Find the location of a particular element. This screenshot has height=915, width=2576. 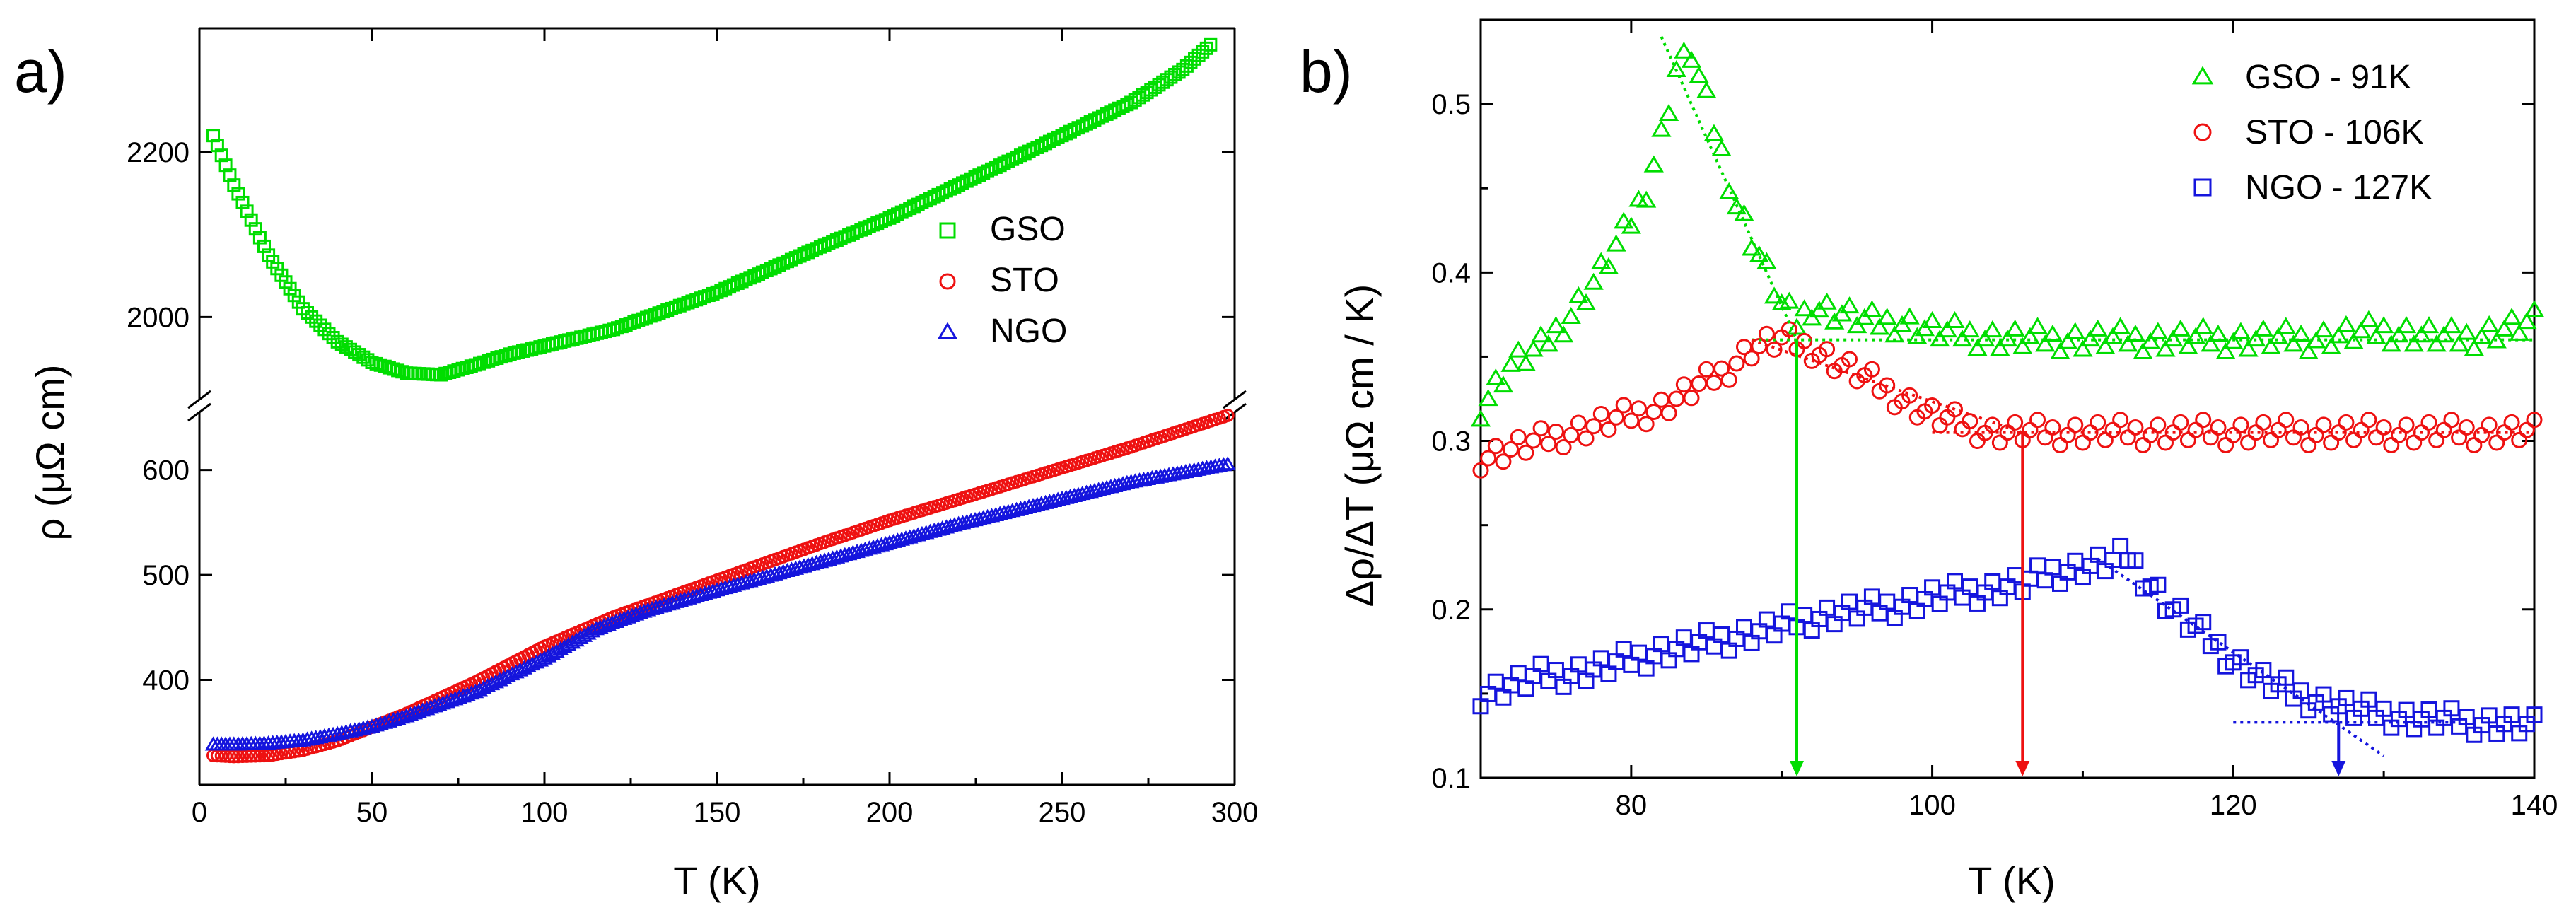

panel-a-legend: GSO STO NGO is located at coordinates (1002, 280).